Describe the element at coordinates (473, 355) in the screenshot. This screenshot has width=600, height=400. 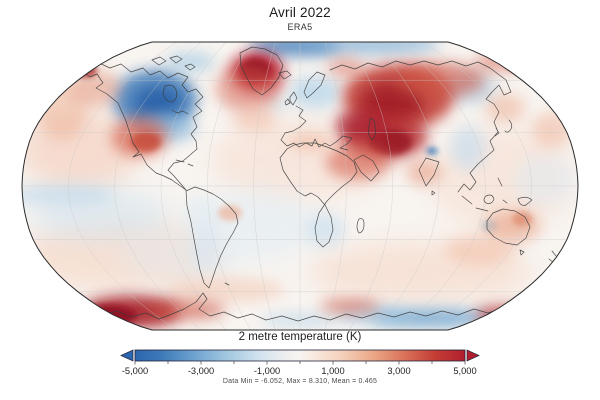
I see `colorbar-max-arrow` at that location.